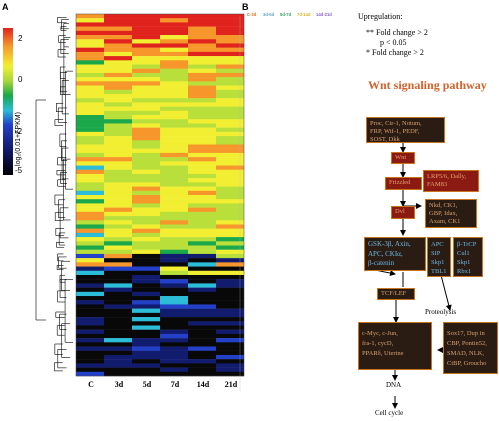  I want to click on scale-tick-minus-5: -5, so click(19, 170).